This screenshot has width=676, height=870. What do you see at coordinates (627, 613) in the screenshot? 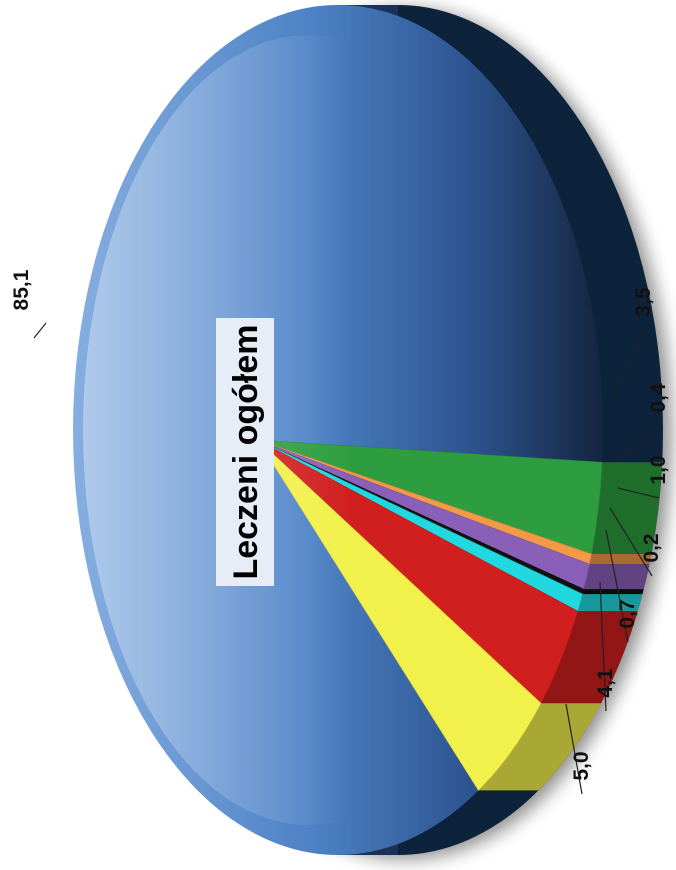
I see `label-0-7: 0,7` at bounding box center [627, 613].